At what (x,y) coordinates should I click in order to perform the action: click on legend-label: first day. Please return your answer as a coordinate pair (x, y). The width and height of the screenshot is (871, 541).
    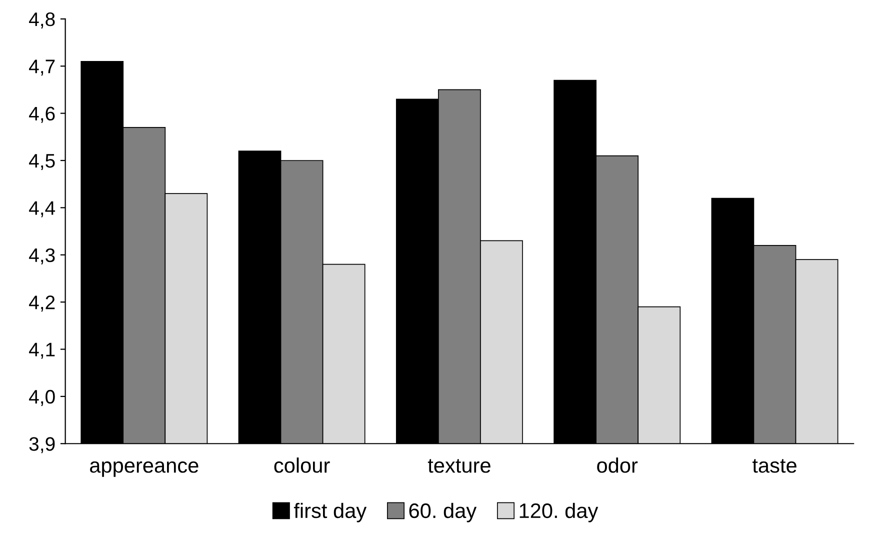
    Looking at the image, I should click on (330, 512).